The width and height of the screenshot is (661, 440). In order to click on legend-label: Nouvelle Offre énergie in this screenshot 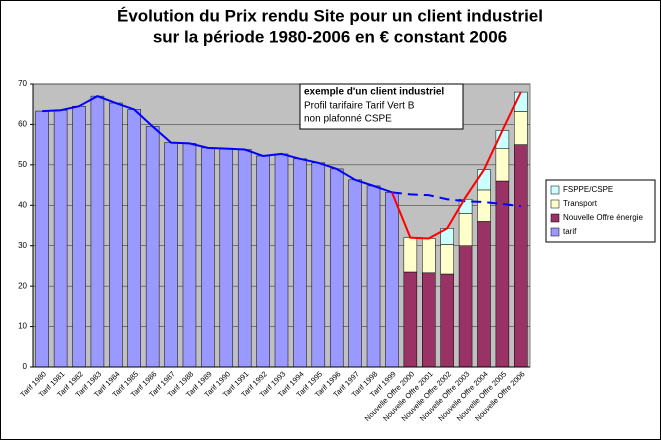, I will do `click(603, 217)`.